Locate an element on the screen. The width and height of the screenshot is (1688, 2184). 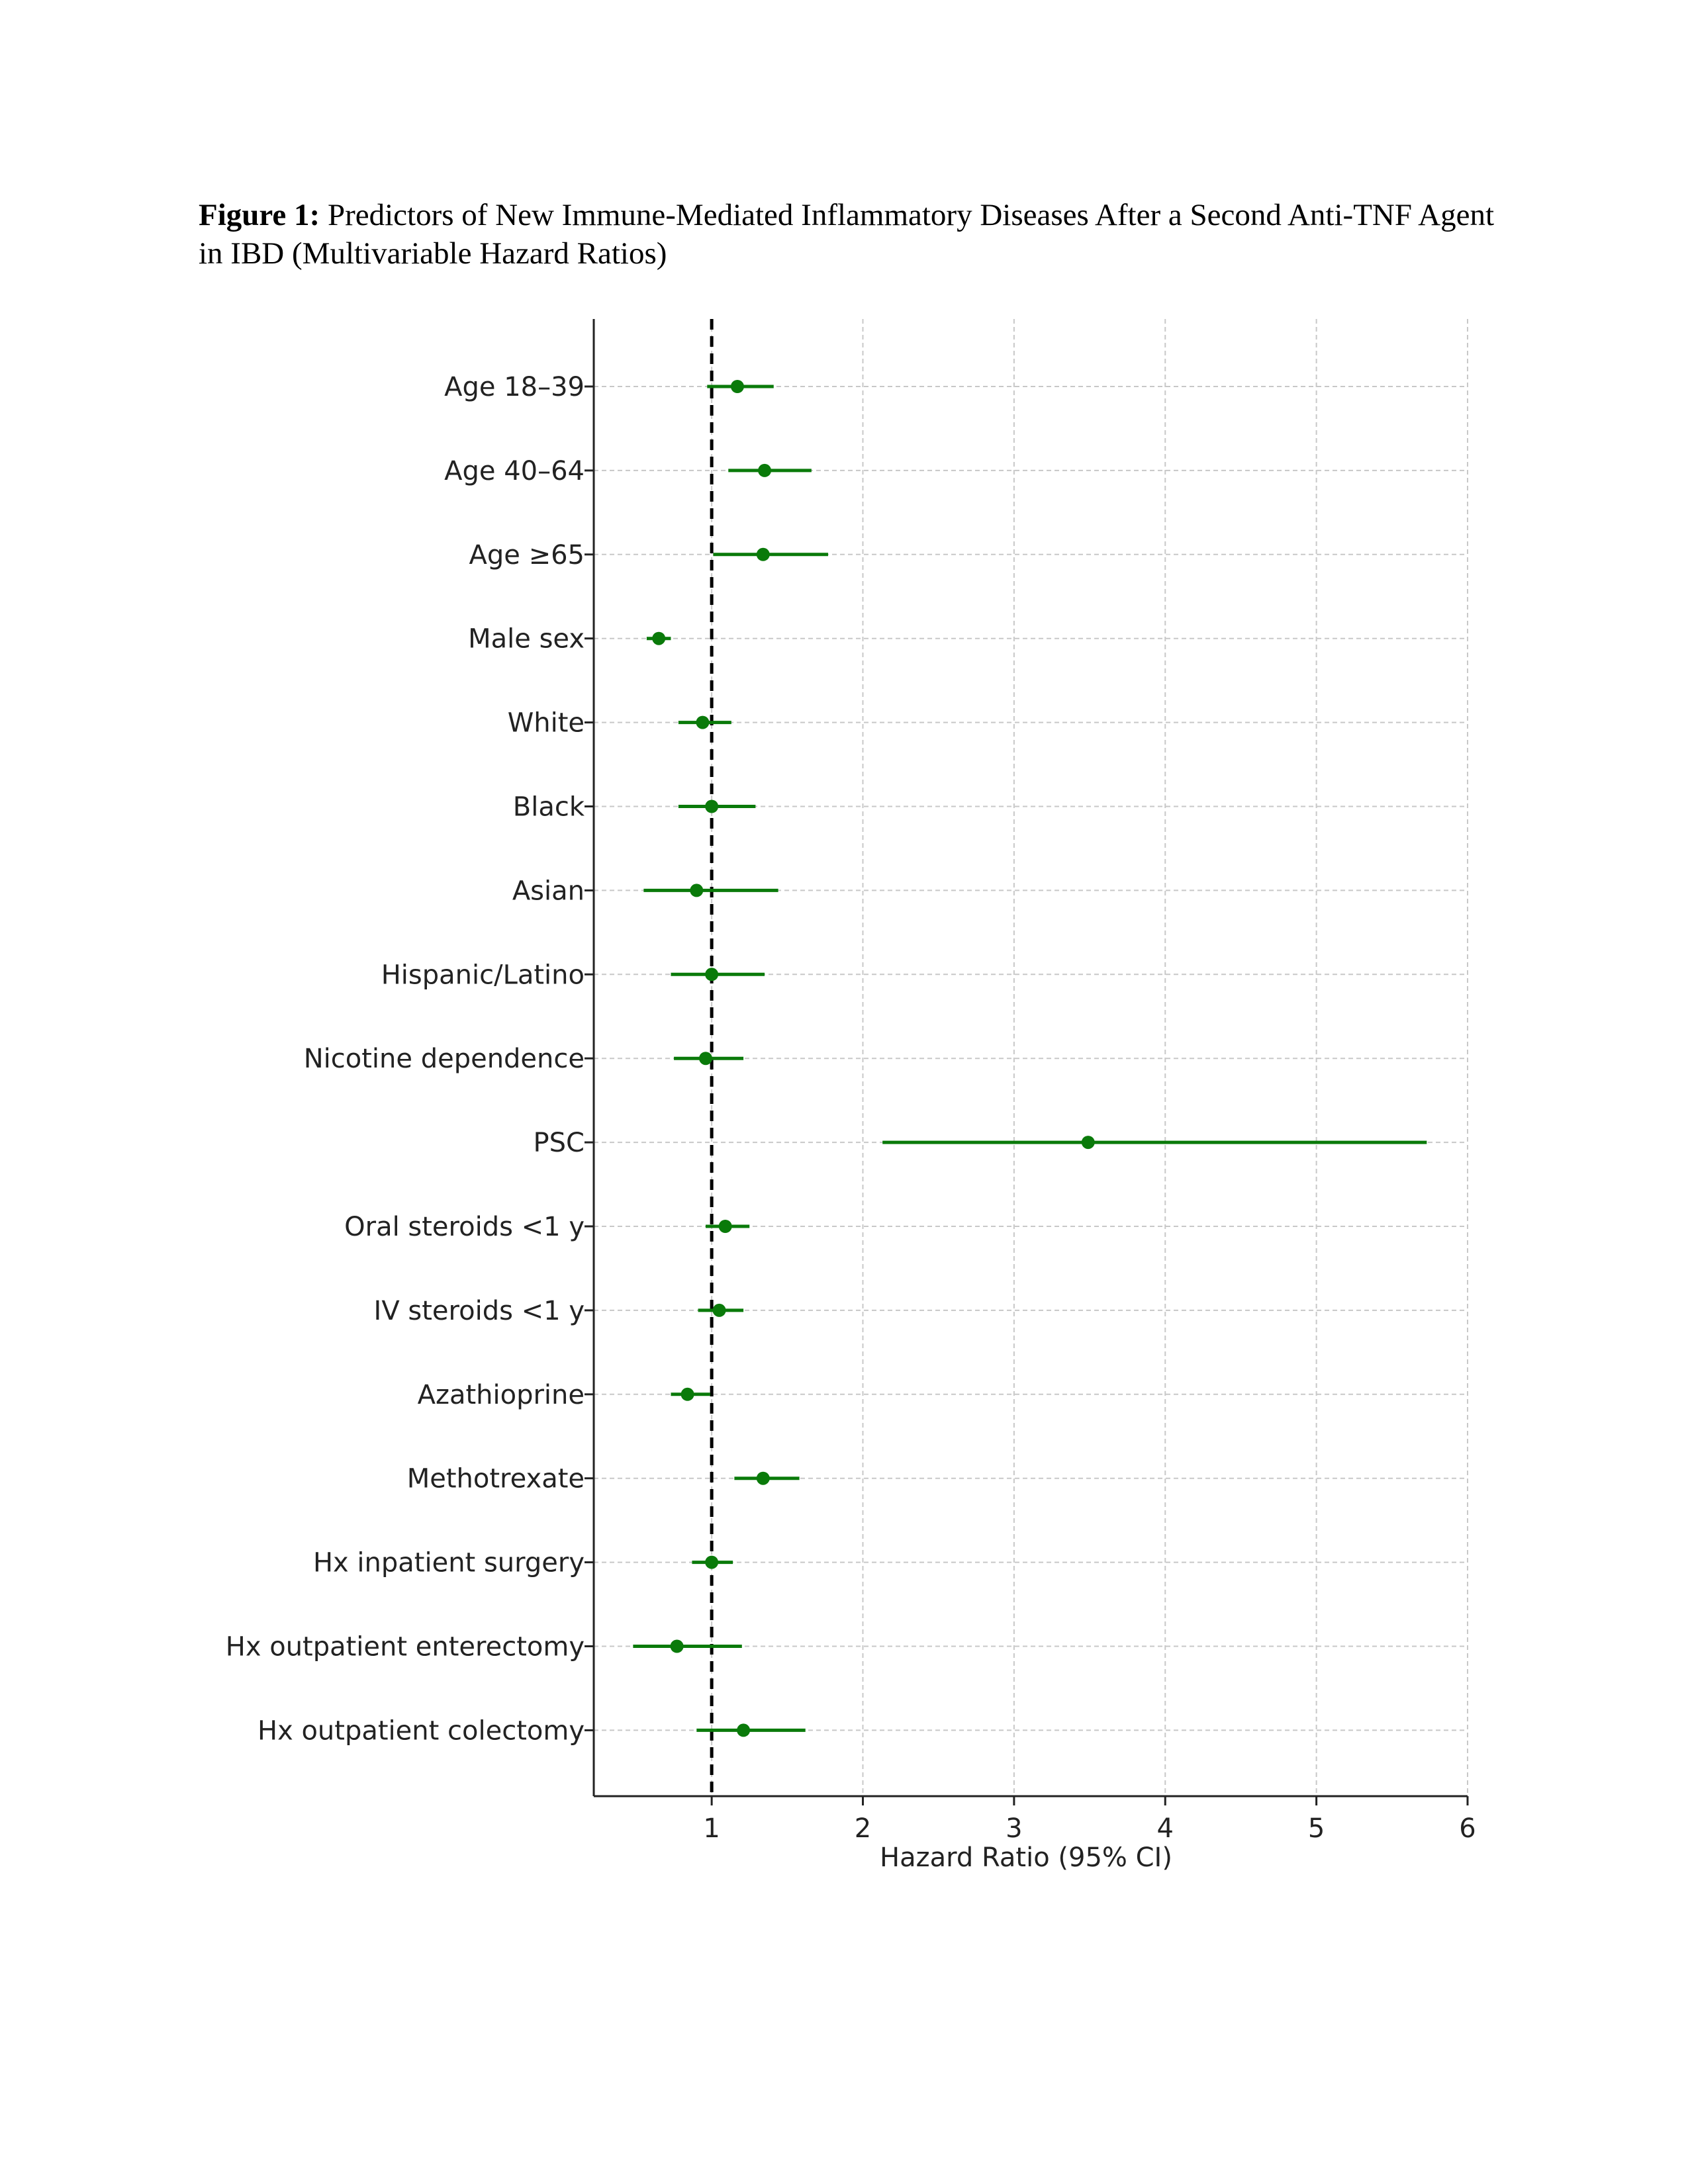
row-label: Age 40–64 is located at coordinates (514, 471).